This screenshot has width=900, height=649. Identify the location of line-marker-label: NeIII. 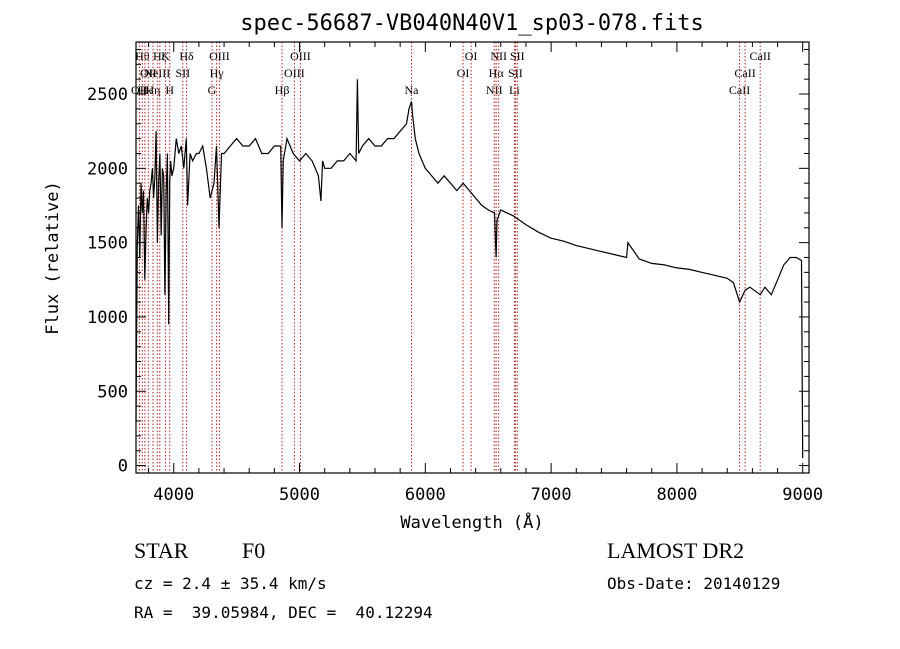
(157, 73).